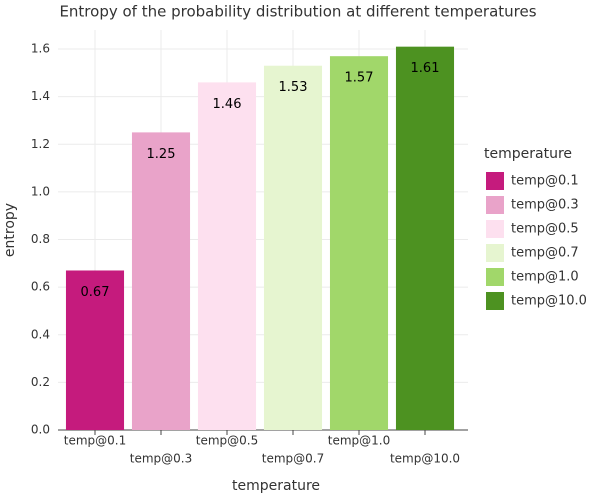 Image resolution: width=590 pixels, height=495 pixels. I want to click on y-tick-label: 1.4, so click(40, 96).